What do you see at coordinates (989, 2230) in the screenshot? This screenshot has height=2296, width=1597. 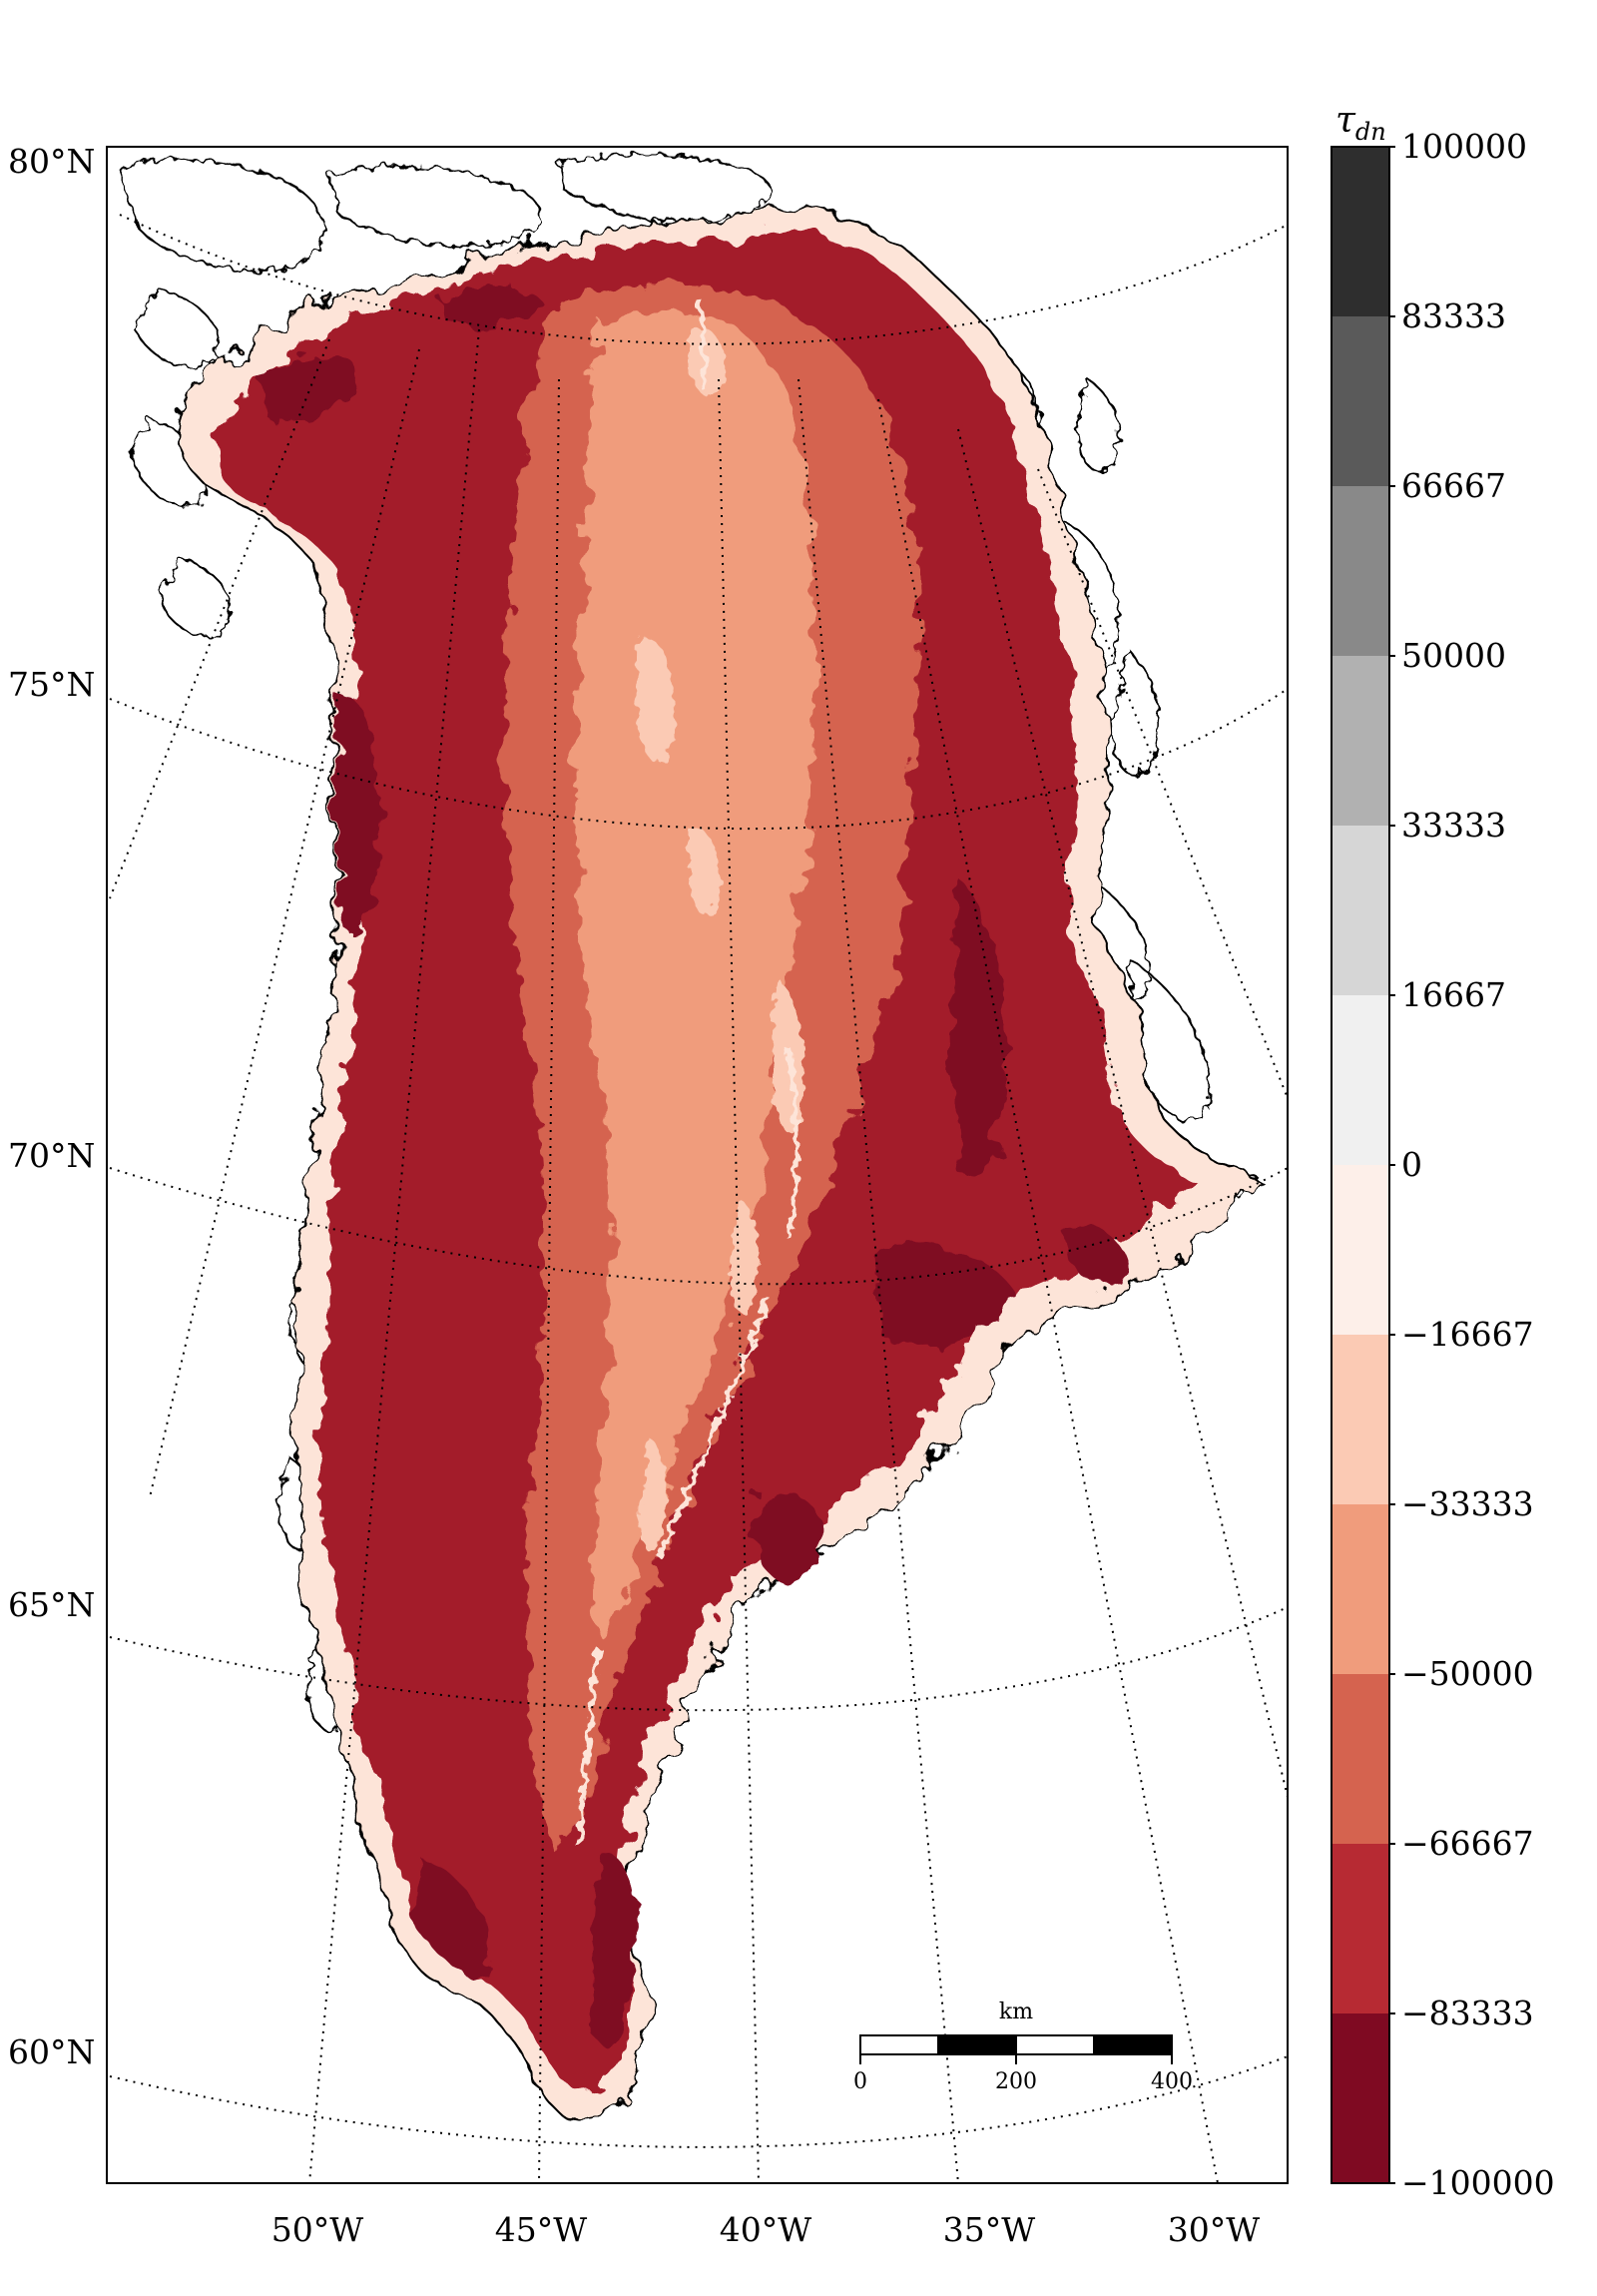 I see `lon-label-35: 35°W` at bounding box center [989, 2230].